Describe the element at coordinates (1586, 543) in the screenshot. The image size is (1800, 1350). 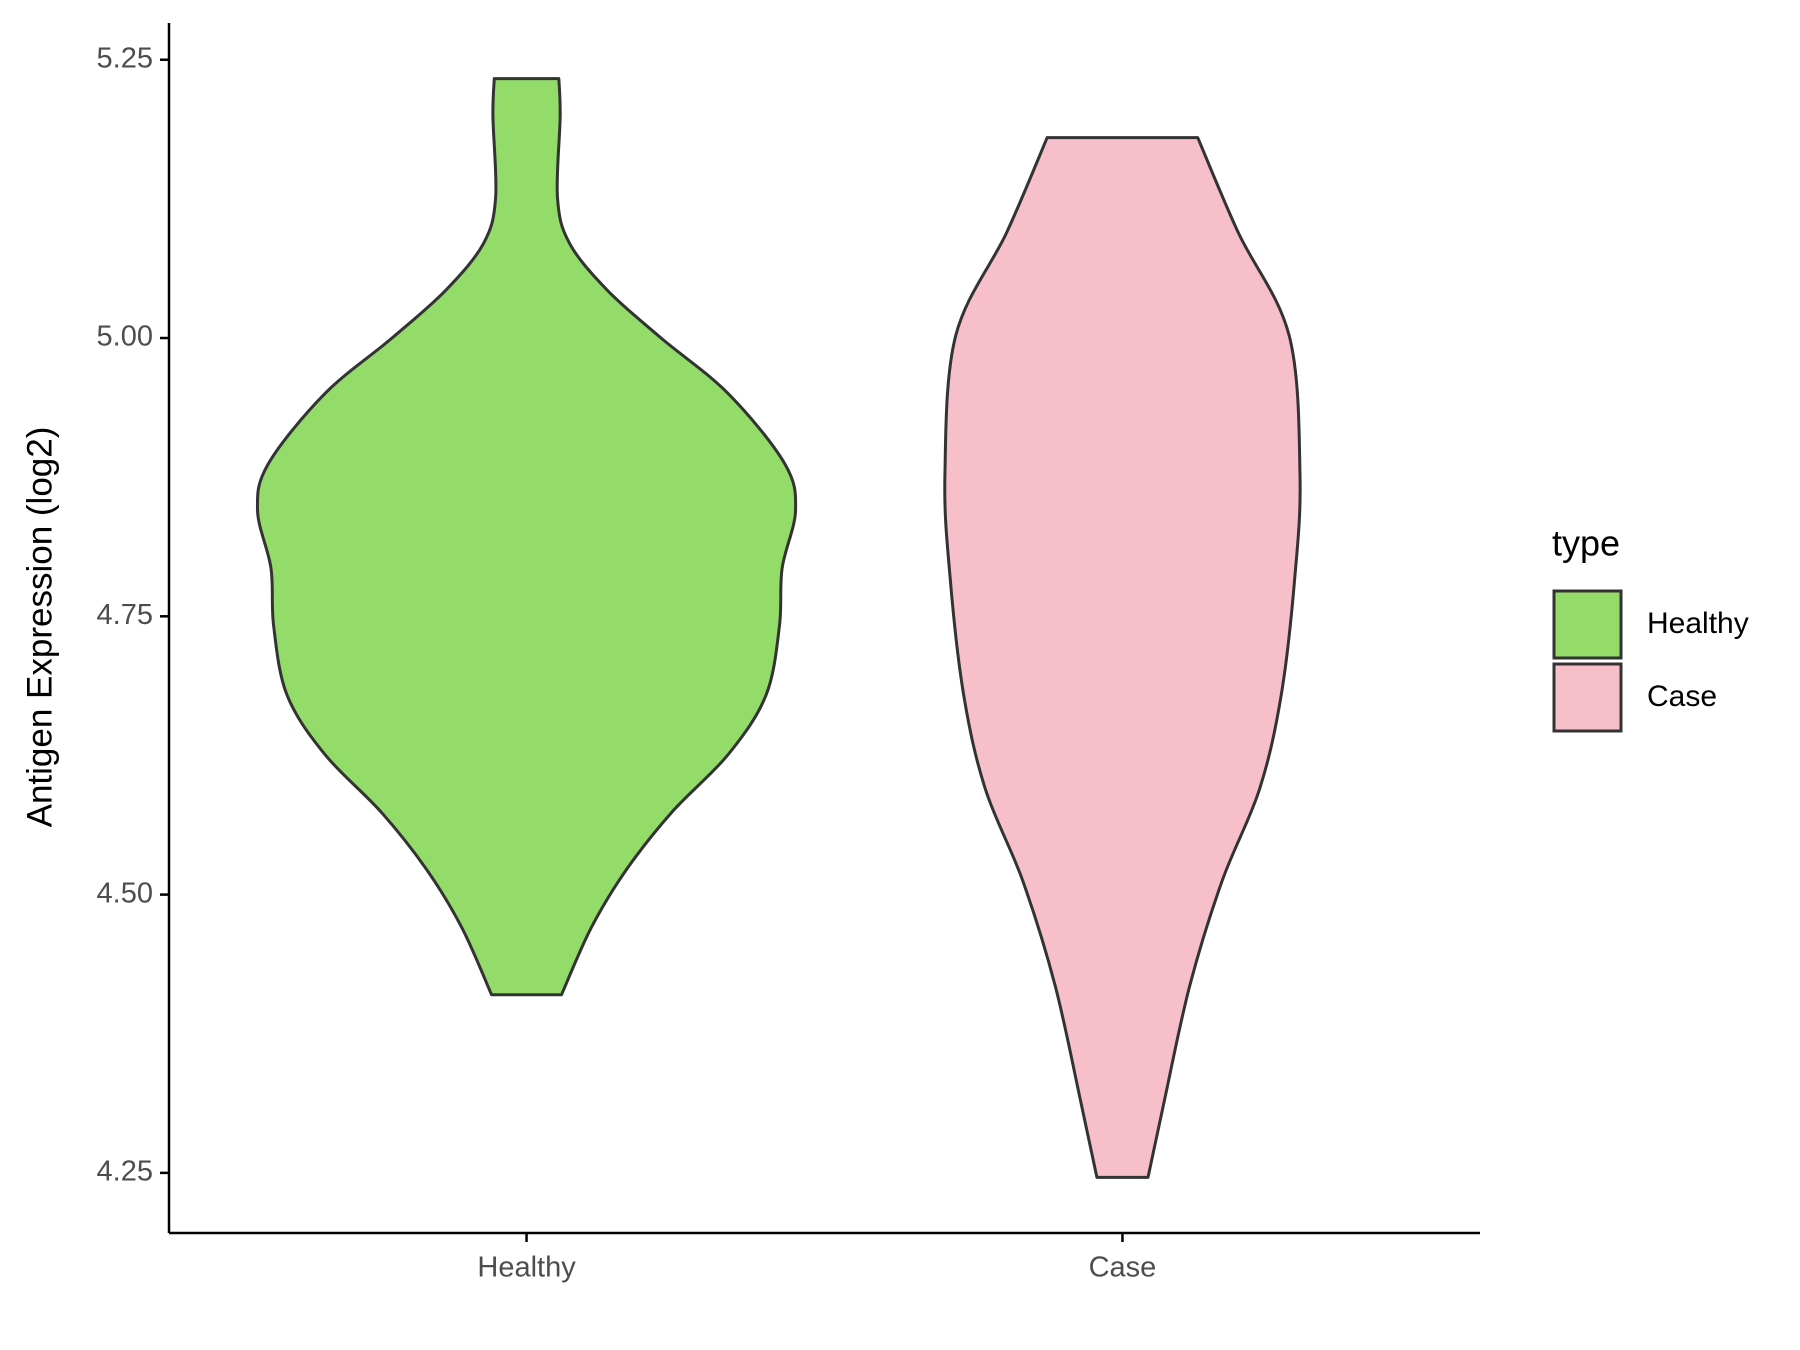
I see `legend-title: type` at that location.